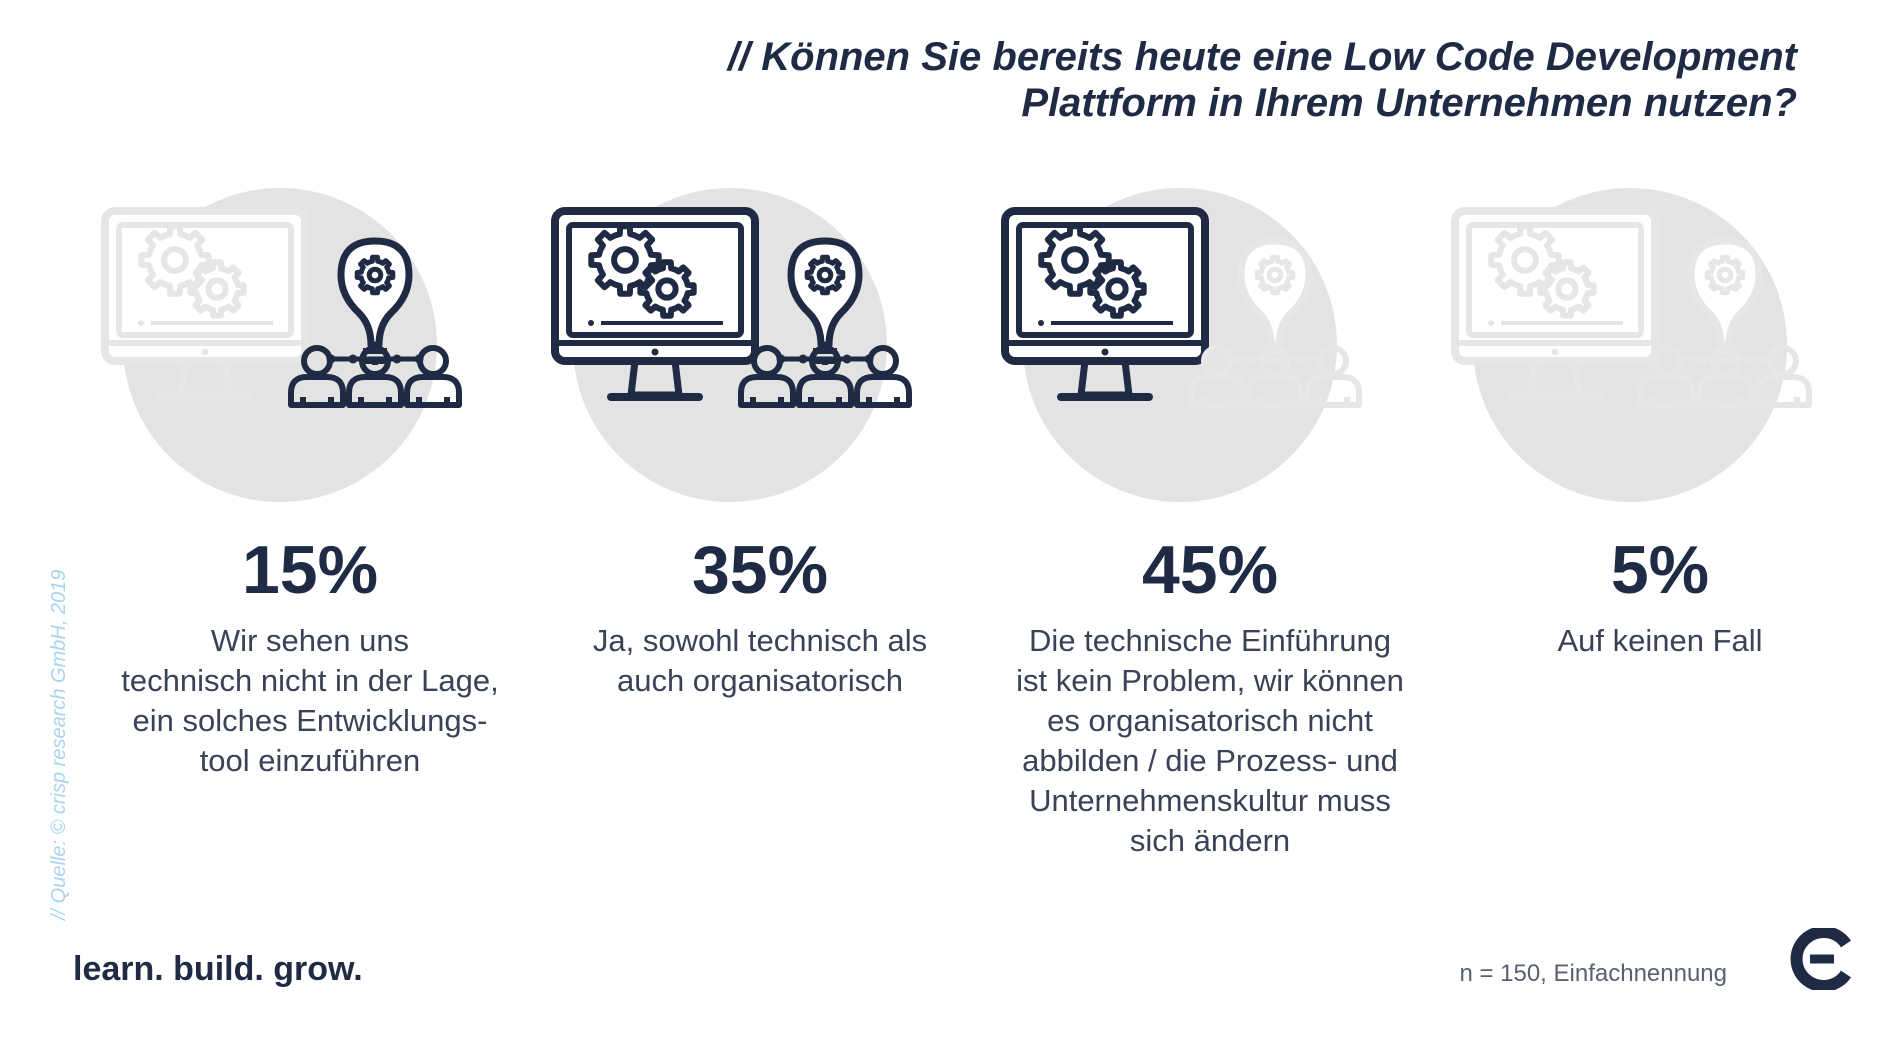 This screenshot has height=1047, width=1887. What do you see at coordinates (1409, 103) in the screenshot?
I see `title-line-2: Plattform in Ihrem Unternehmen nutzen?` at bounding box center [1409, 103].